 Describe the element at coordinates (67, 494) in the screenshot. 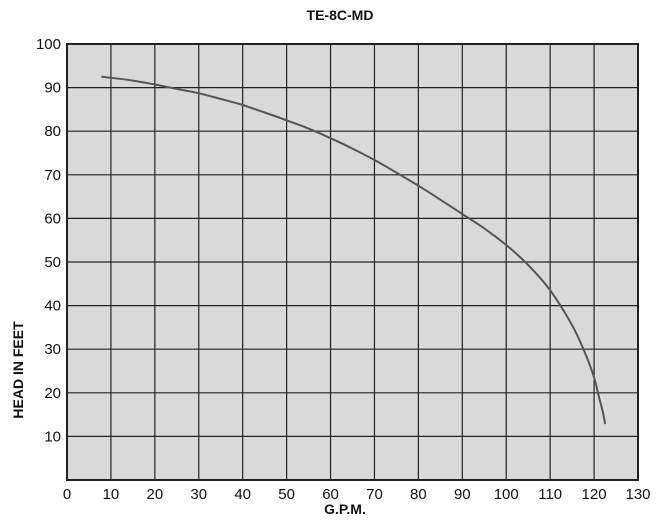

I see `x-tick-label: 0` at that location.